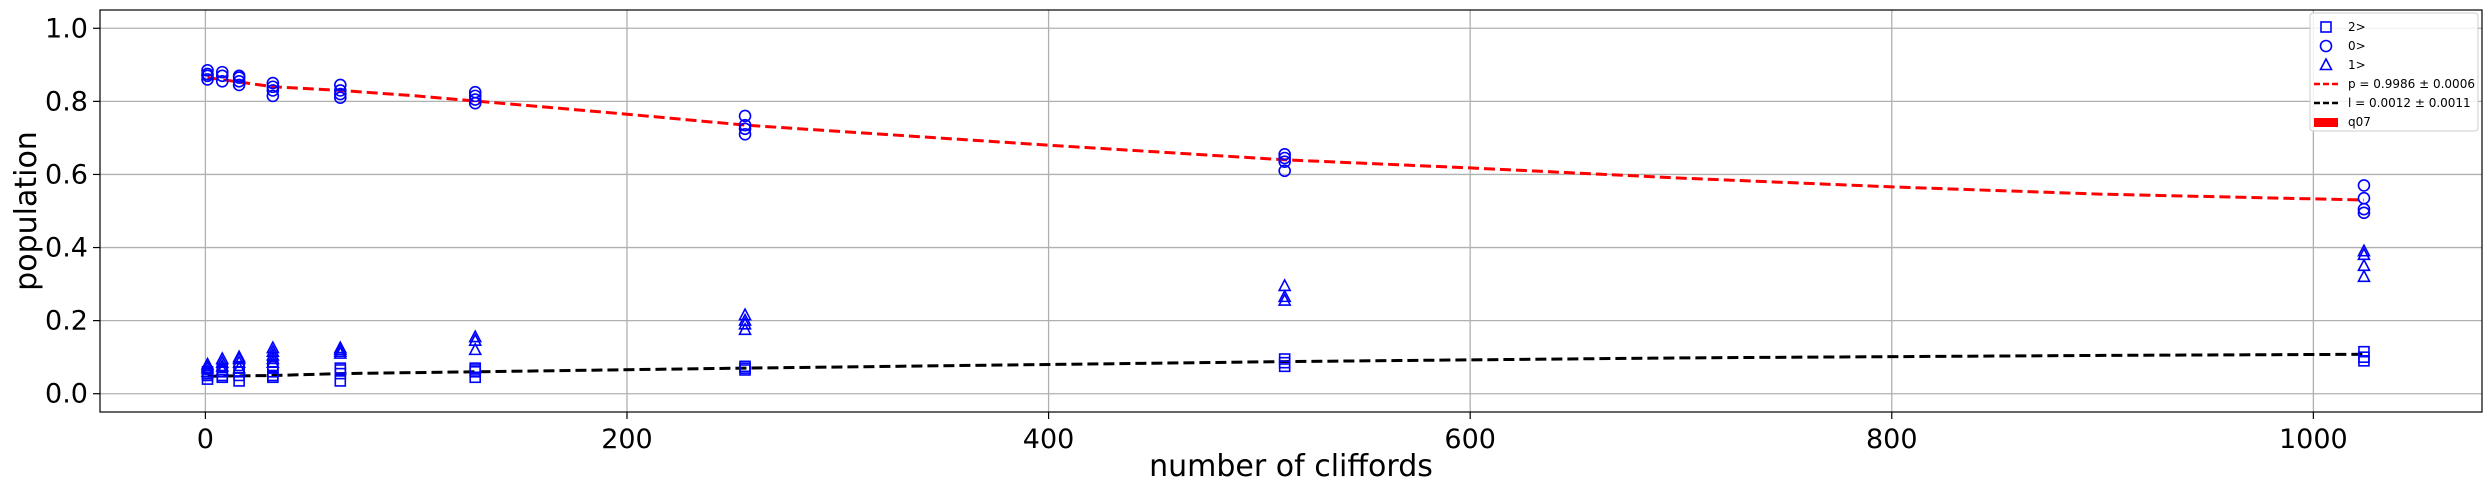  I want to click on x-tick-label: 400, so click(1049, 439).